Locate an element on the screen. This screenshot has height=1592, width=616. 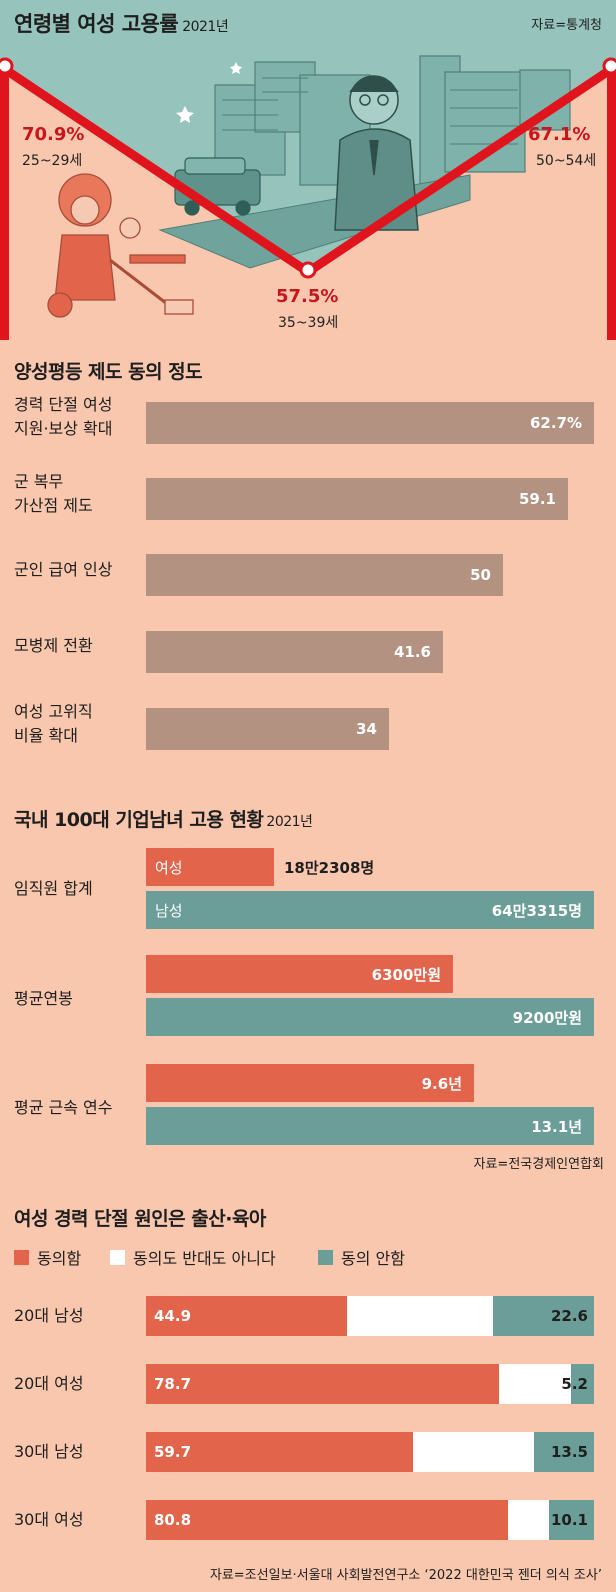
age-25-29: 25~29세 is located at coordinates (52, 161).